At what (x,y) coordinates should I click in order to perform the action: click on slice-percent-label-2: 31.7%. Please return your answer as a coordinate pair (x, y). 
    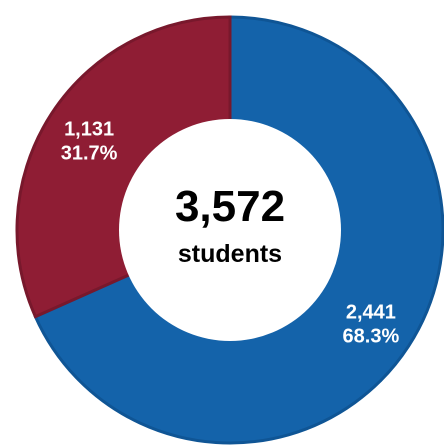
    Looking at the image, I should click on (89, 154).